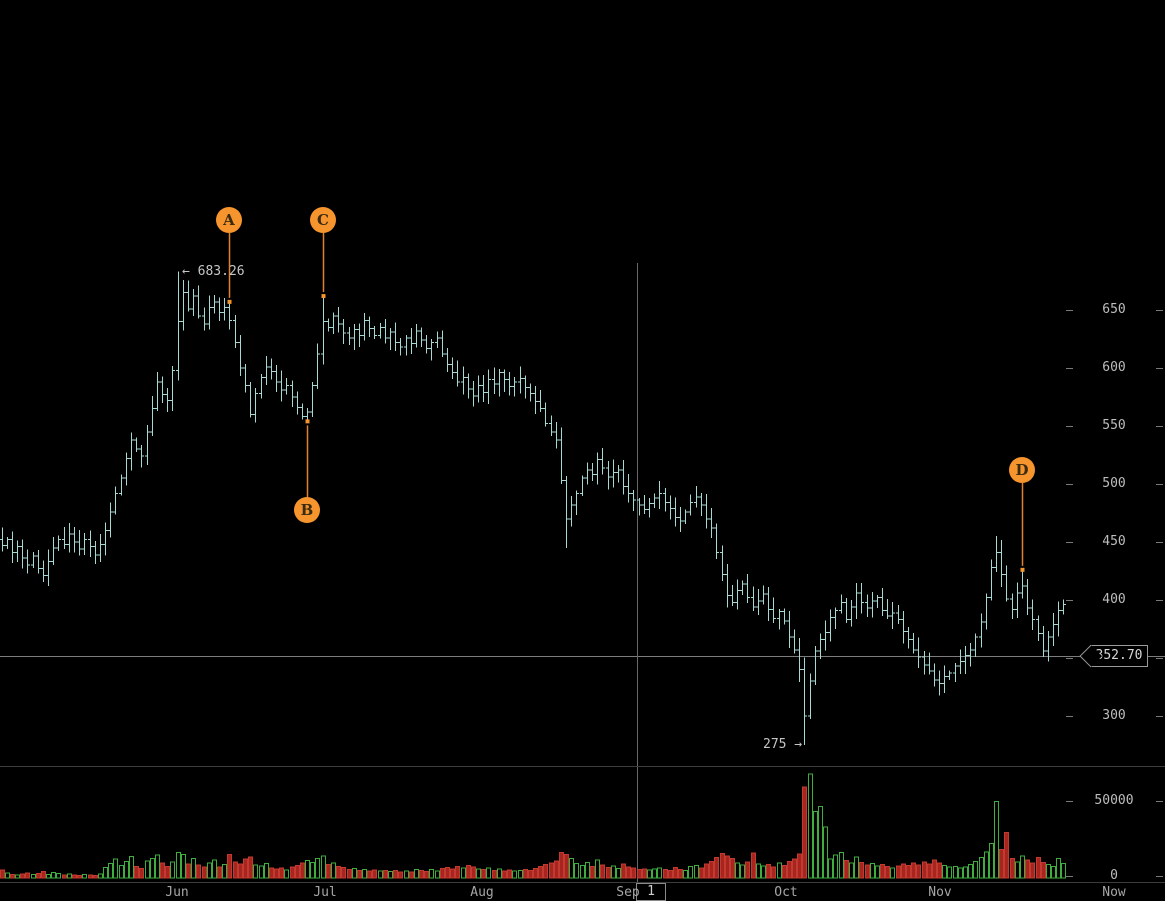  I want to click on price-axis-label: 550, so click(1114, 425).